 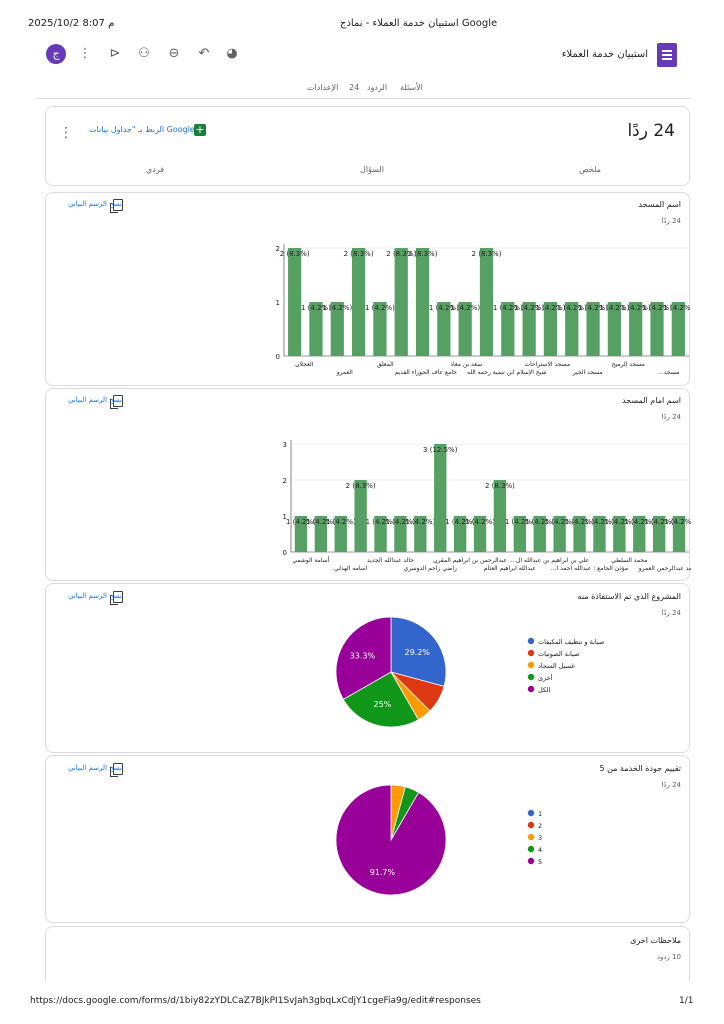 I want to click on legend-label: الكل, so click(x=544, y=690).